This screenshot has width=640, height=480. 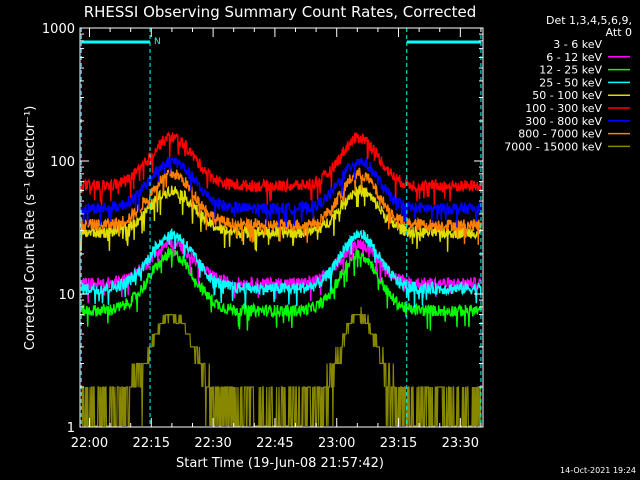 What do you see at coordinates (570, 70) in the screenshot?
I see `legend-entry-2: 12 - 25 keV` at bounding box center [570, 70].